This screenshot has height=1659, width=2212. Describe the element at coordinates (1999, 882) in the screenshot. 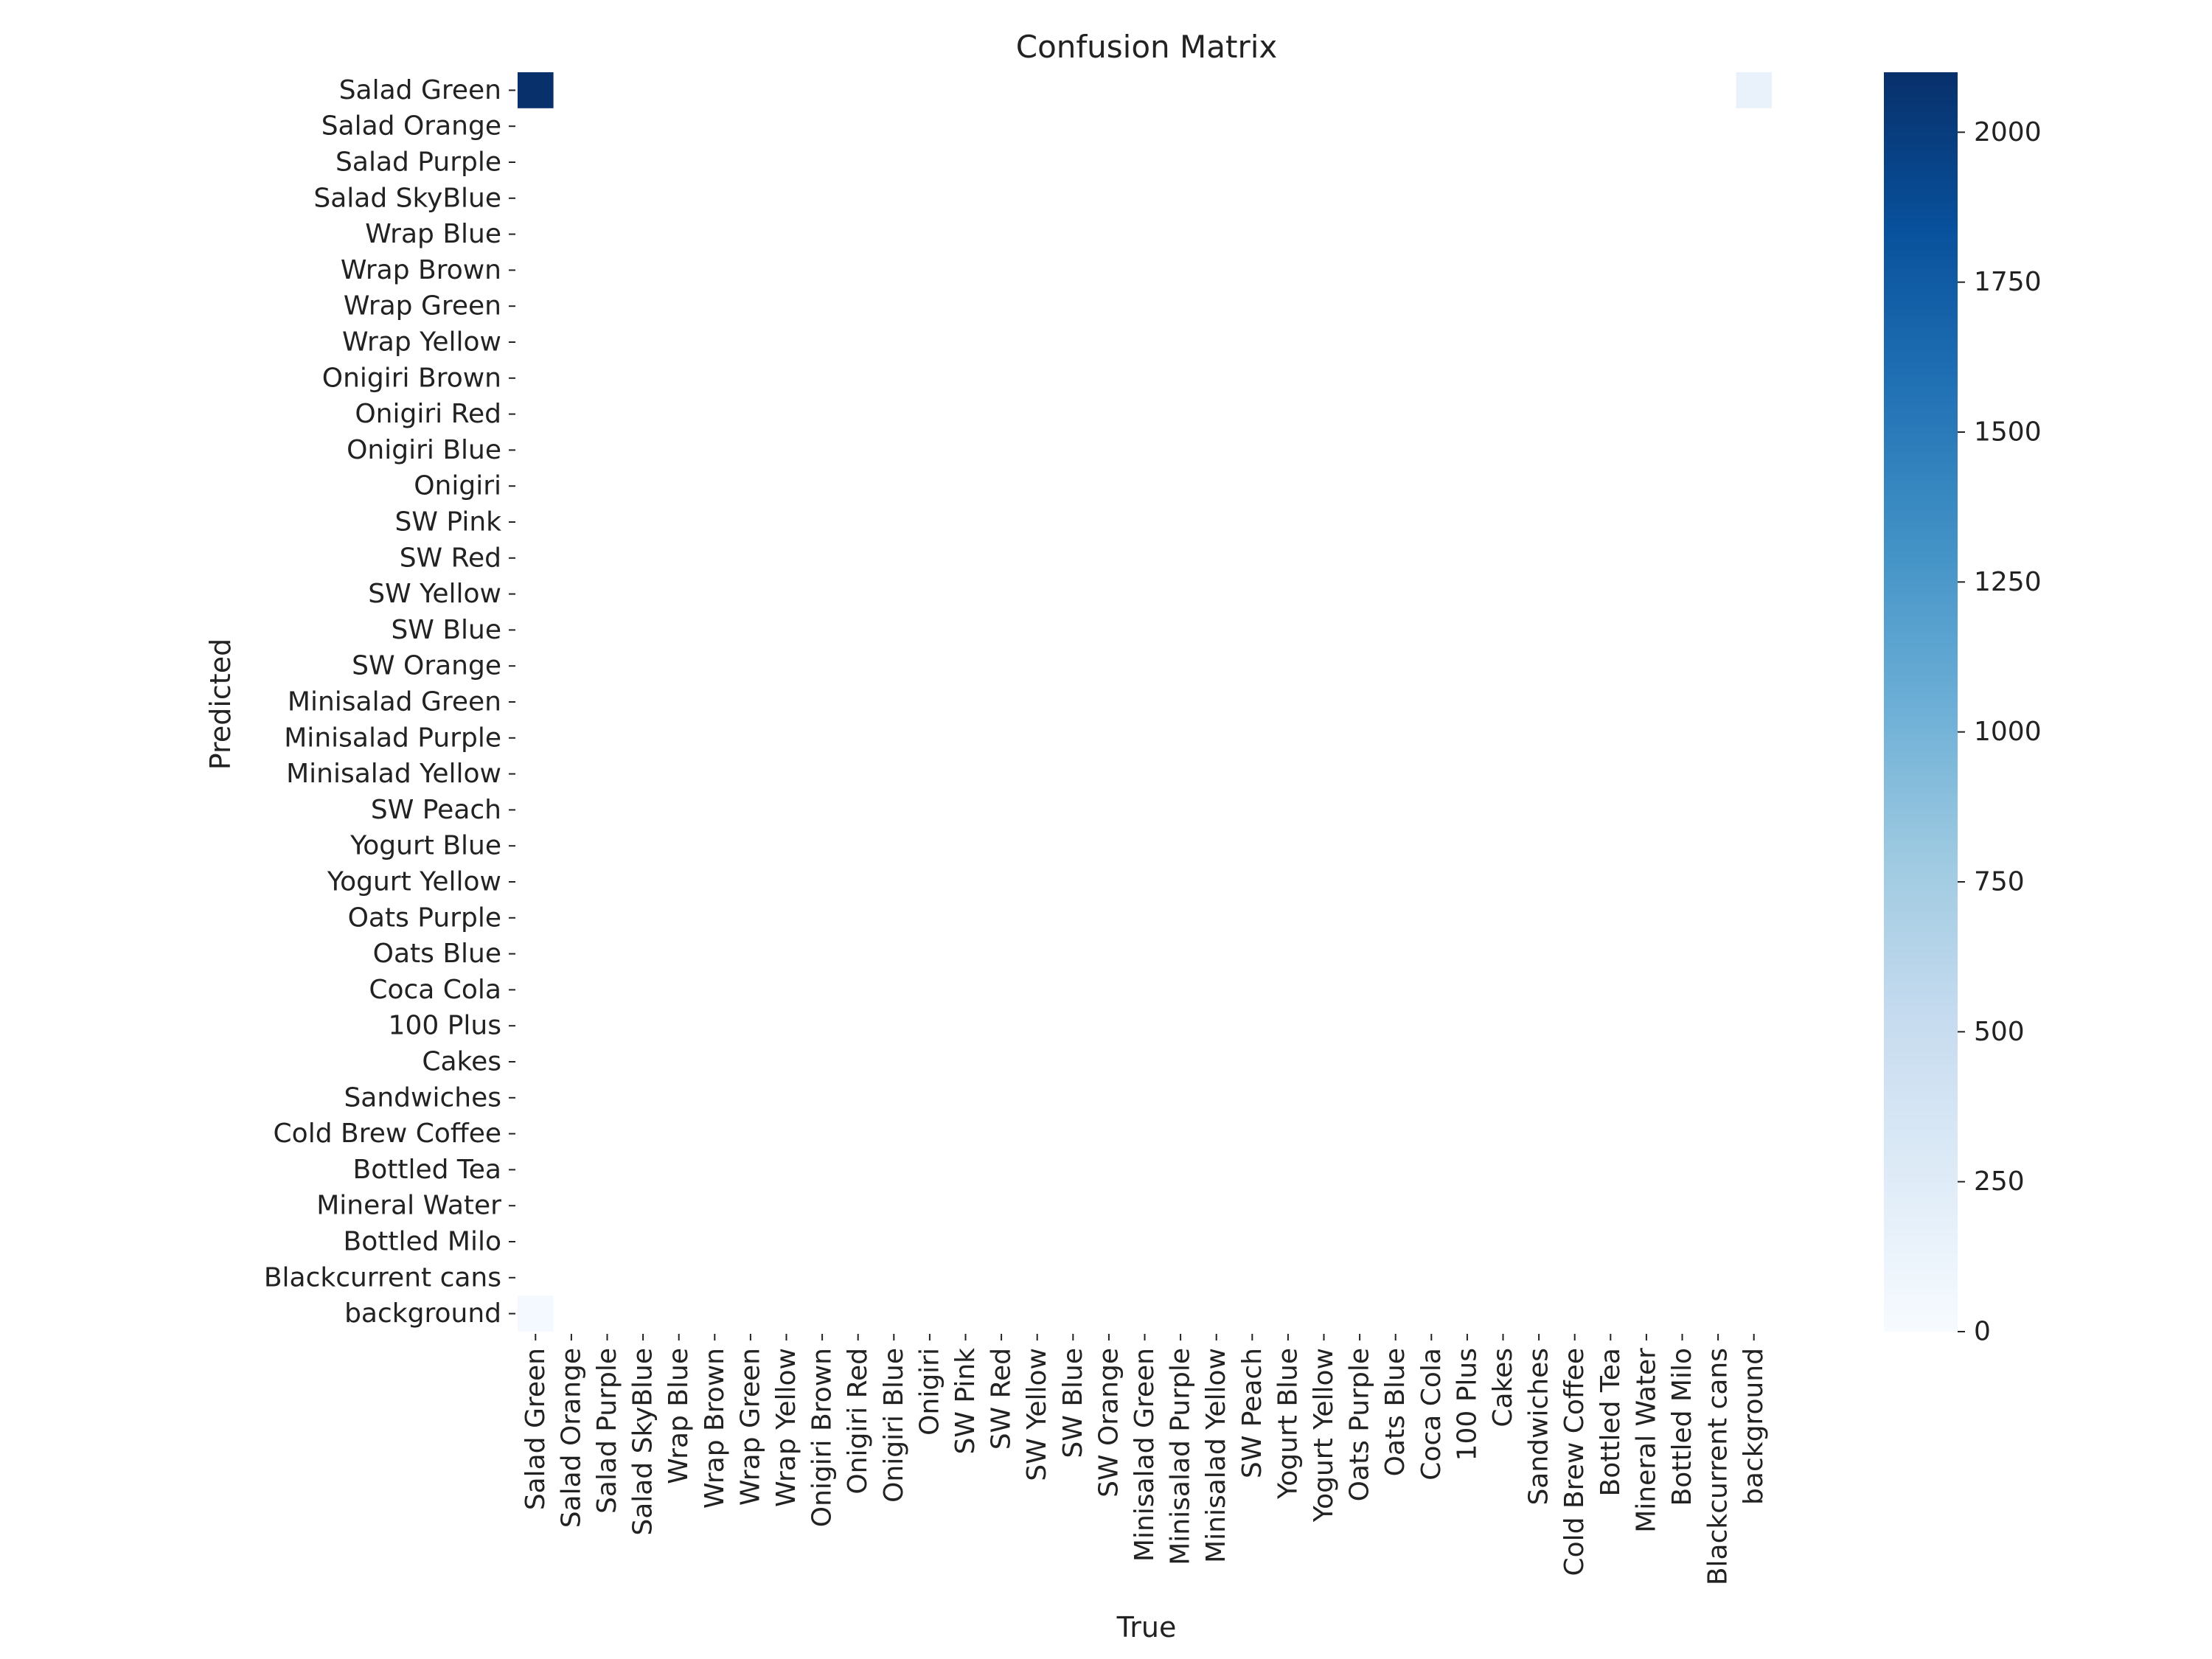

I see `colorbar-tick-label: 750` at that location.